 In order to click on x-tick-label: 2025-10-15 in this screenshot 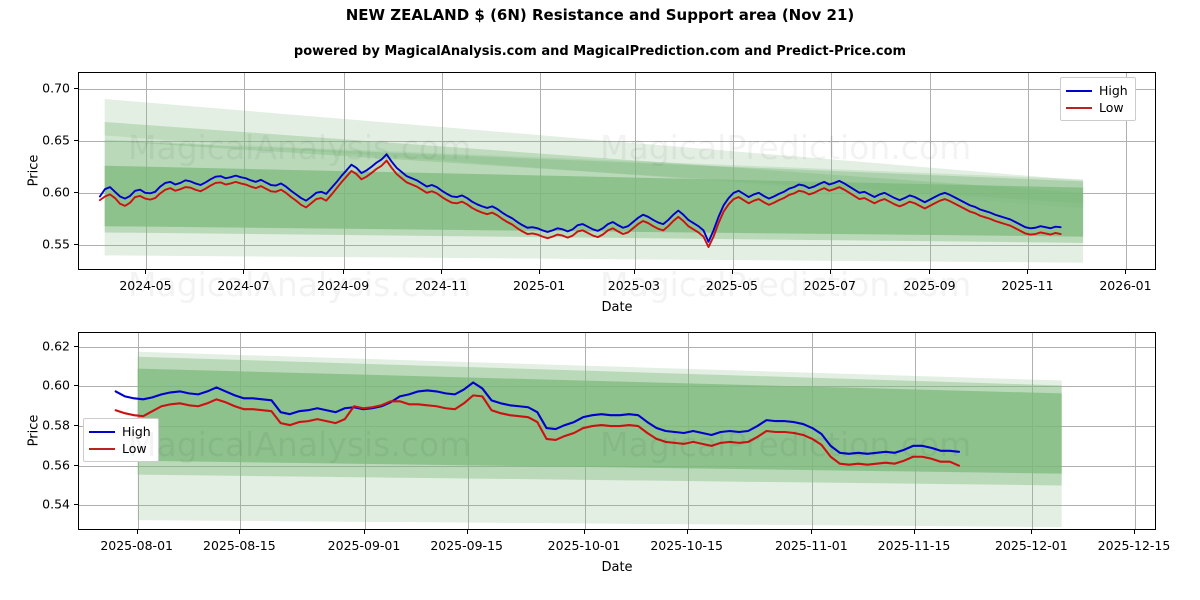, I will do `click(686, 545)`.